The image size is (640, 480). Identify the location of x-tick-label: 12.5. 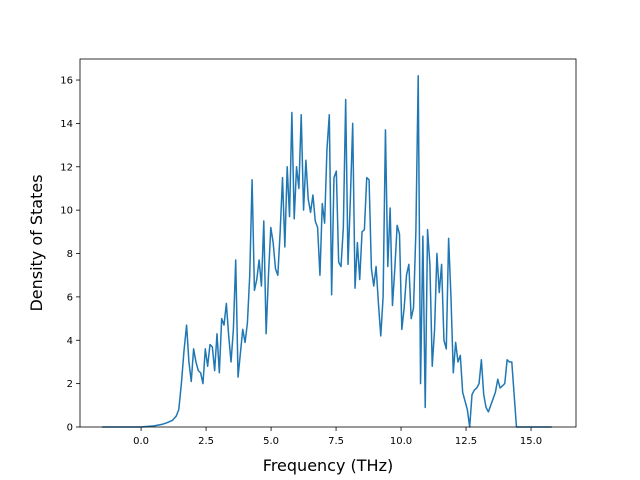
(466, 441).